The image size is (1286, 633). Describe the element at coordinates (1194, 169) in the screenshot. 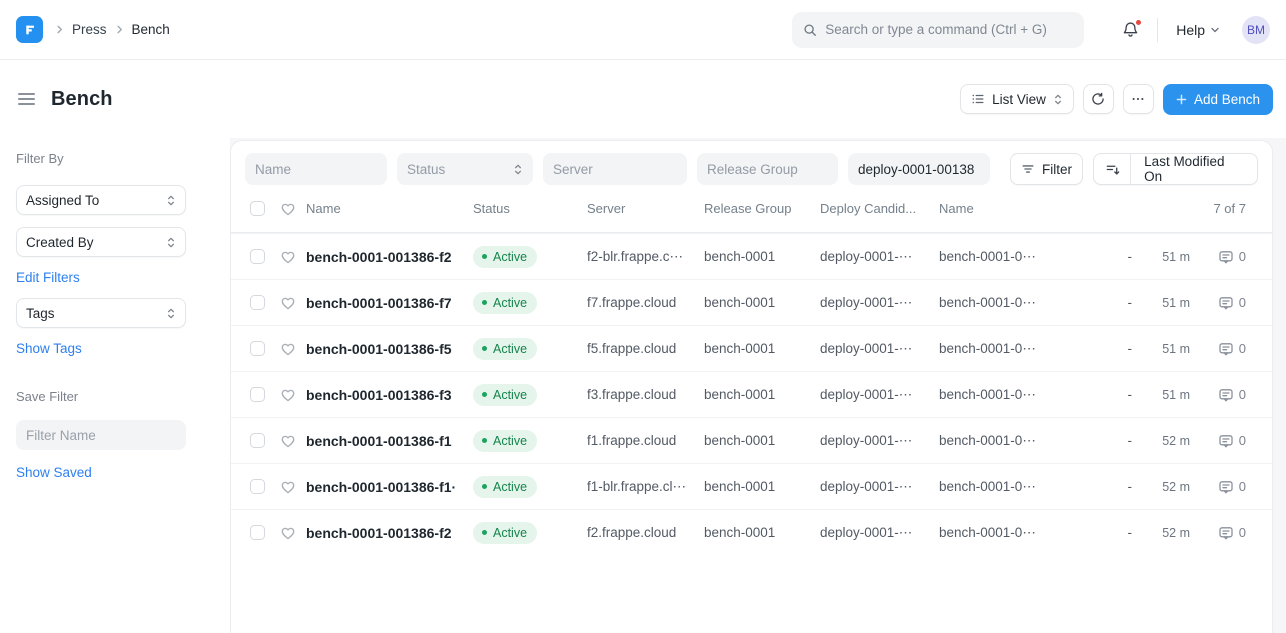

I see `sort-field-button: Last Modified On` at that location.